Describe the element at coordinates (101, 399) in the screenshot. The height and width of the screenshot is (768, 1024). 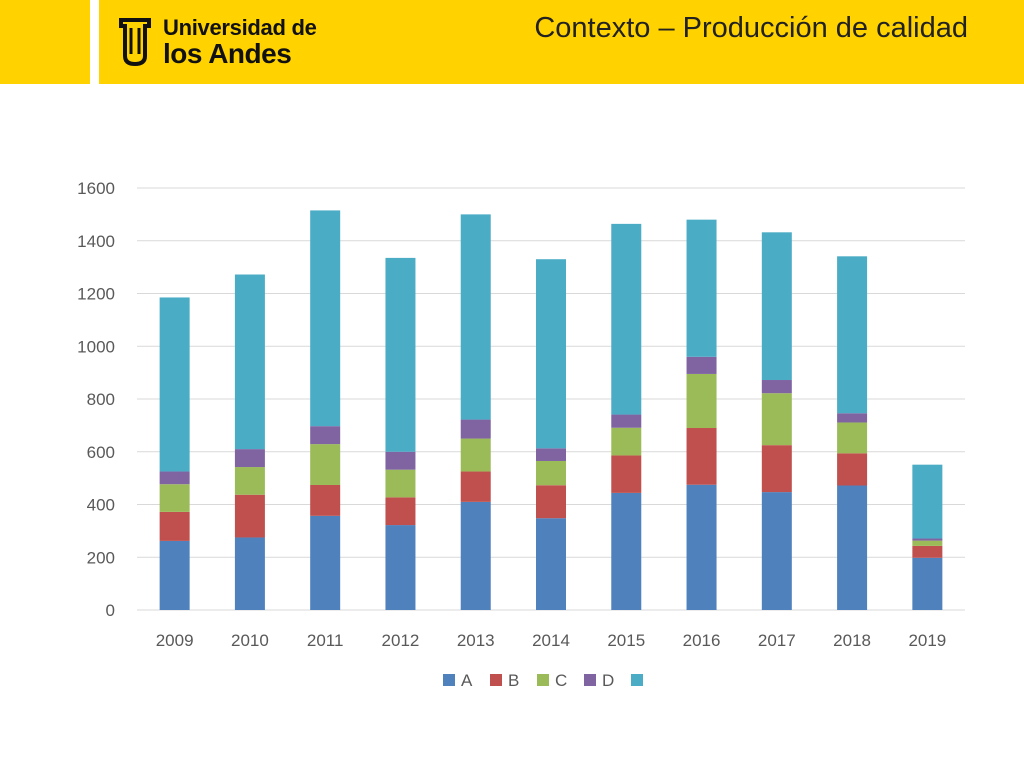
I see `y-tick-label: 800` at that location.